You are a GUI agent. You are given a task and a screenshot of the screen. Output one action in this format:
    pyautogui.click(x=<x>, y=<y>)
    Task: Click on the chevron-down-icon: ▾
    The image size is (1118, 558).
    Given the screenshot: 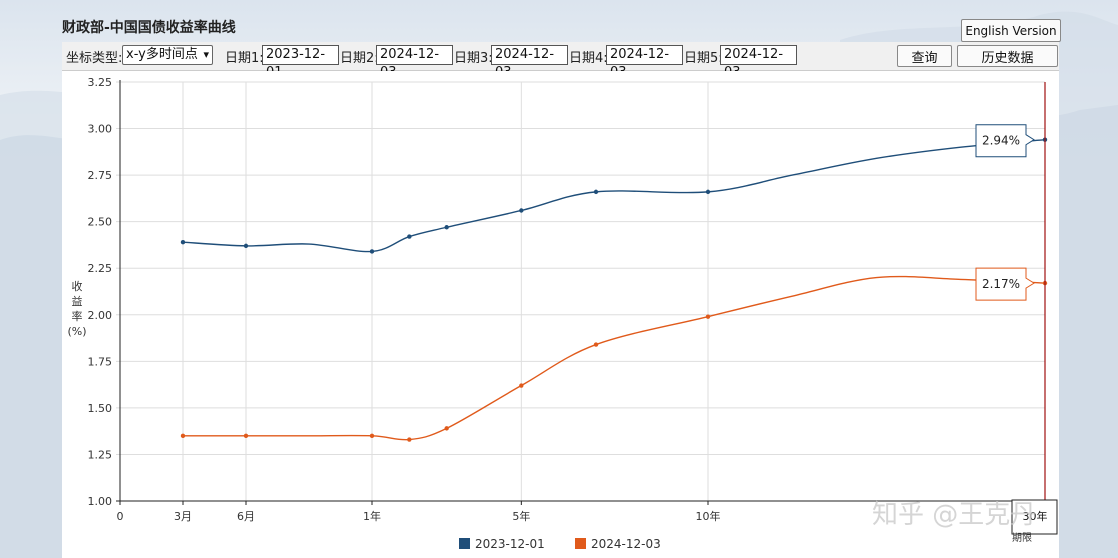 What is the action you would take?
    pyautogui.click(x=206, y=54)
    